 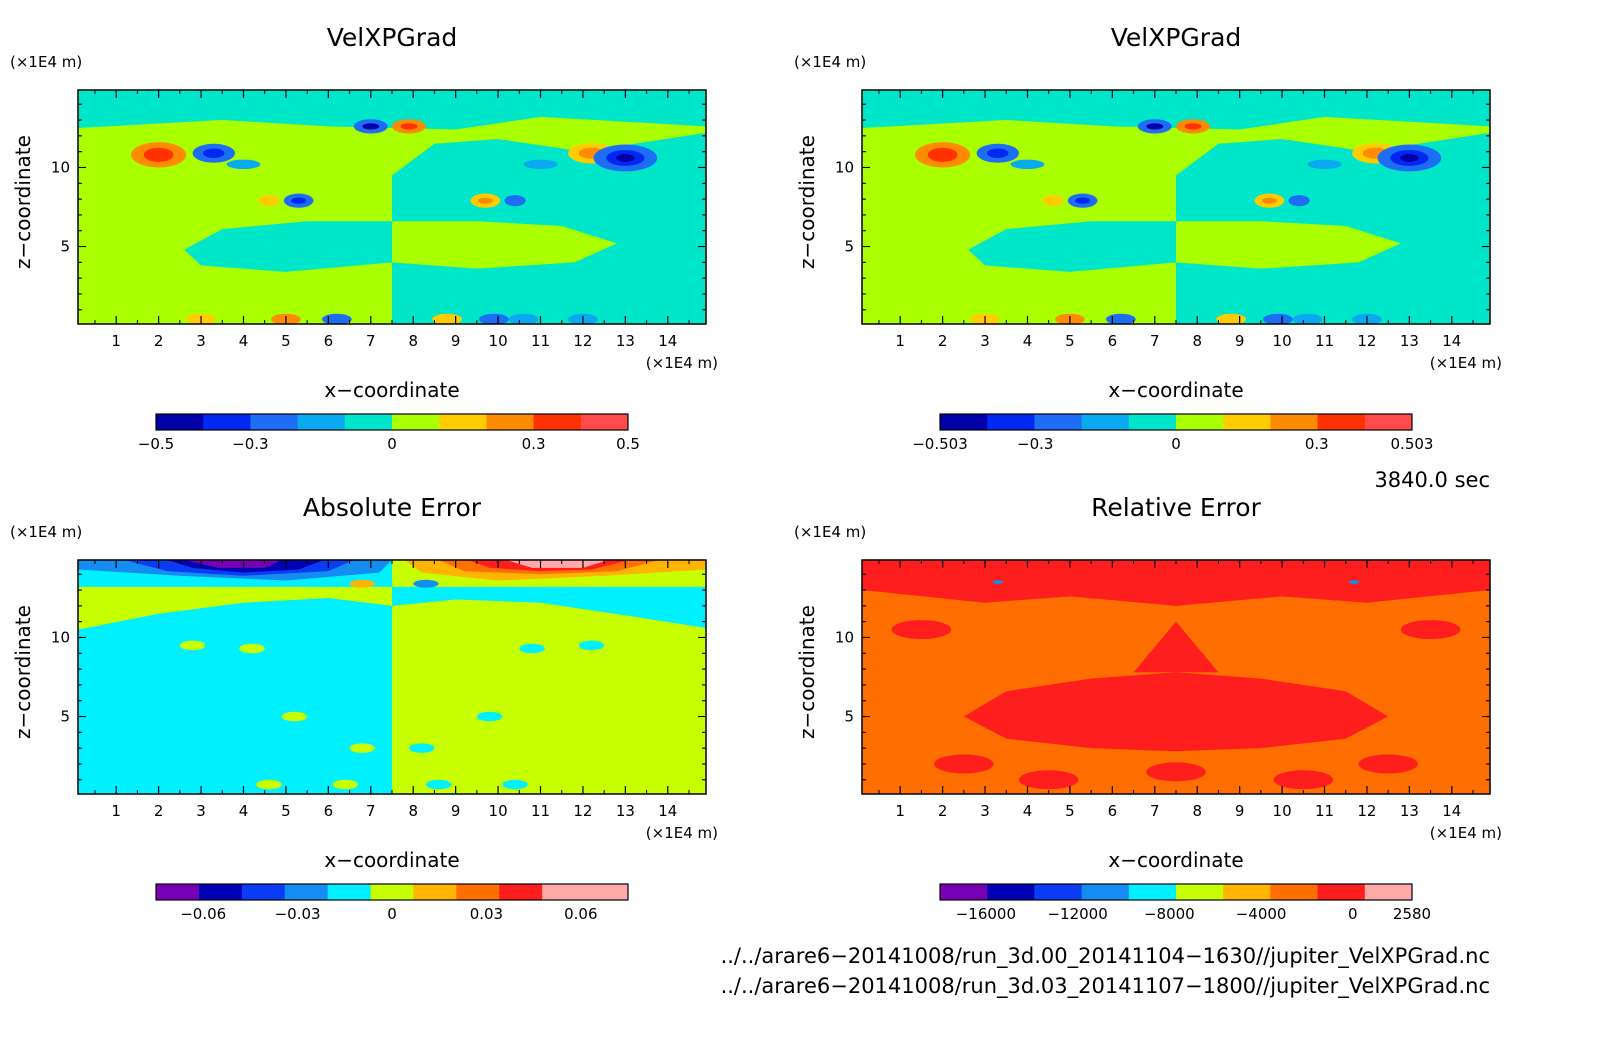 I want to click on y-tick-label: 5, so click(x=849, y=717).